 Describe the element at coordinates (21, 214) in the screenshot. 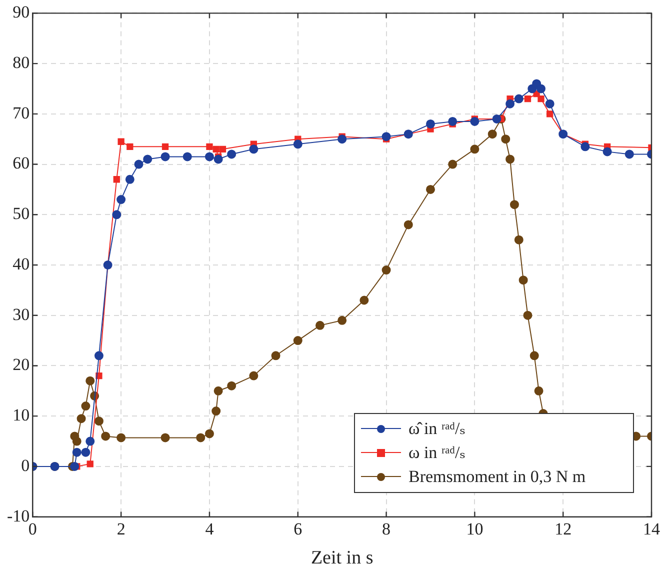

I see `y-tick-label: 50` at that location.